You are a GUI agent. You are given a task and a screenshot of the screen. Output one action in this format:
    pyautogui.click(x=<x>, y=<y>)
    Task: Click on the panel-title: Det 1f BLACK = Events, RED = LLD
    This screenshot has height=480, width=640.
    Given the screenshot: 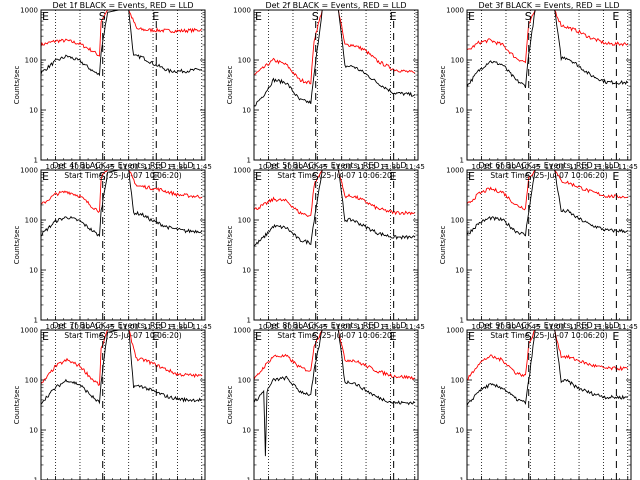 What is the action you would take?
    pyautogui.click(x=122, y=5)
    